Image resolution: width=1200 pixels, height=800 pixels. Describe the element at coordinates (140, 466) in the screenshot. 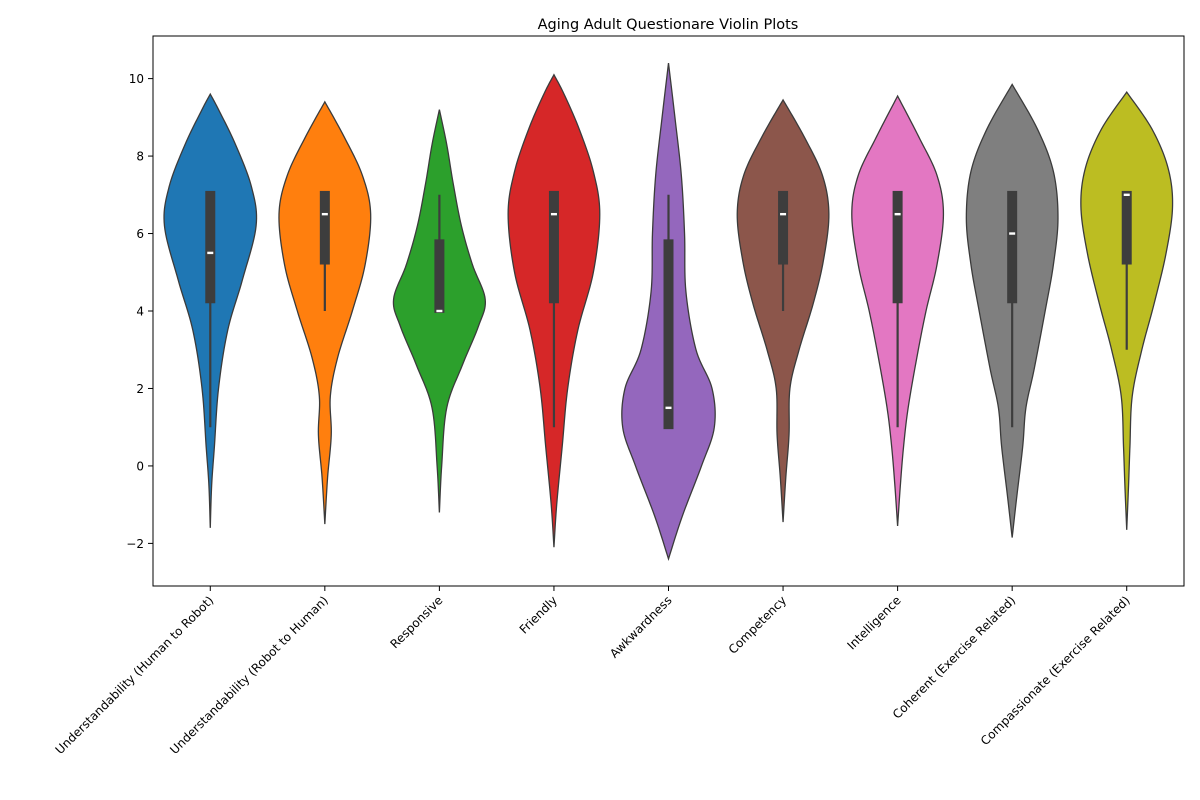

I see `y-tick-label: 0` at that location.